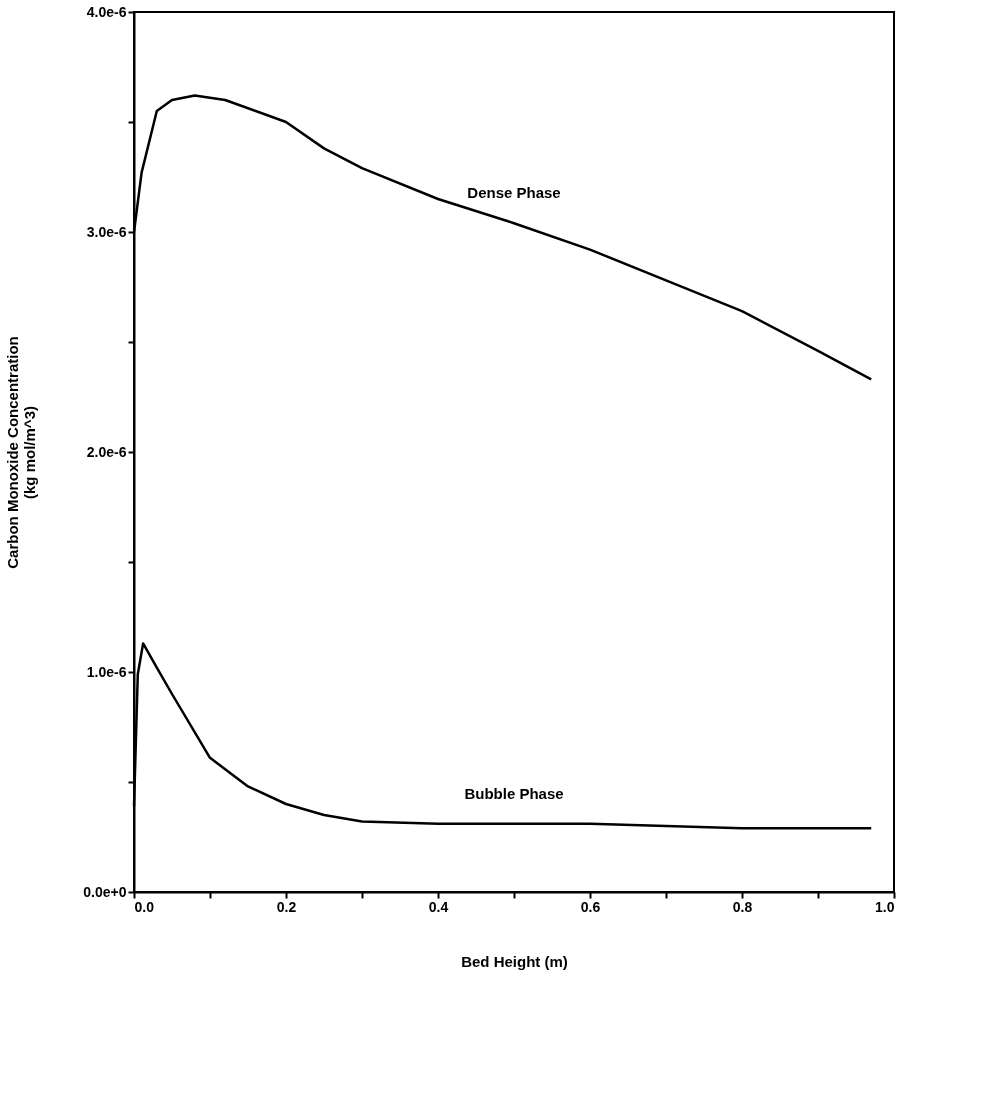  What do you see at coordinates (514, 961) in the screenshot?
I see `x-axis-title: Bed Height (m)` at bounding box center [514, 961].